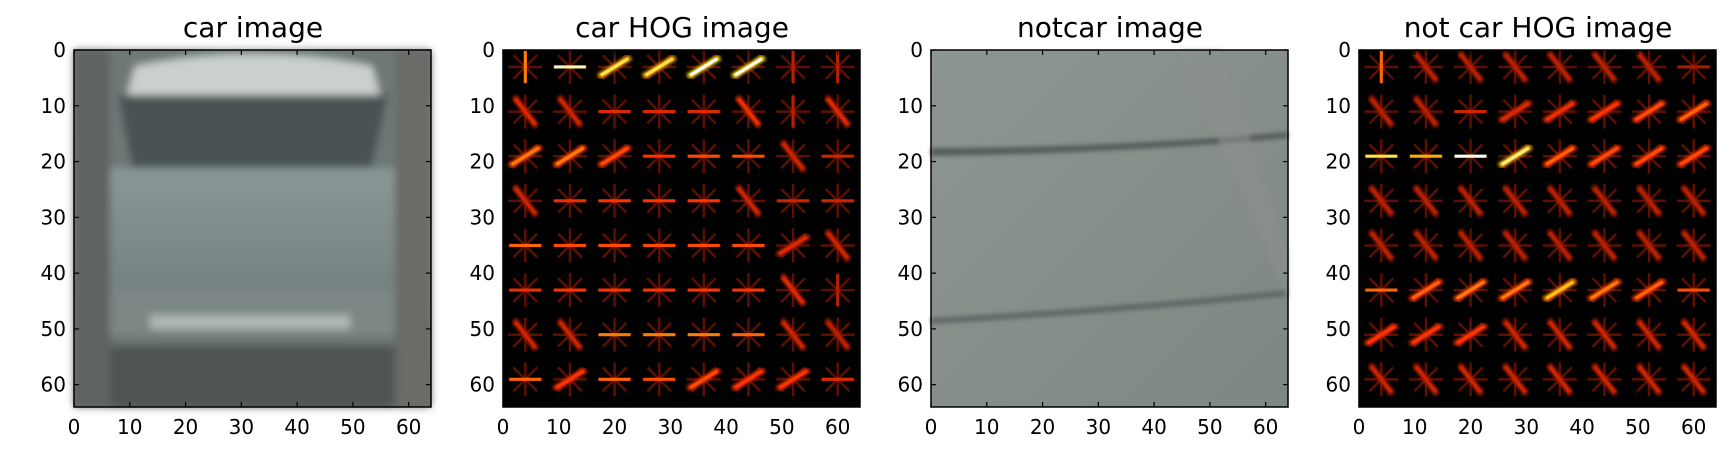 This screenshot has width=1736, height=464. What do you see at coordinates (1338, 162) in the screenshot?
I see `y-tick-label: 20` at bounding box center [1338, 162].